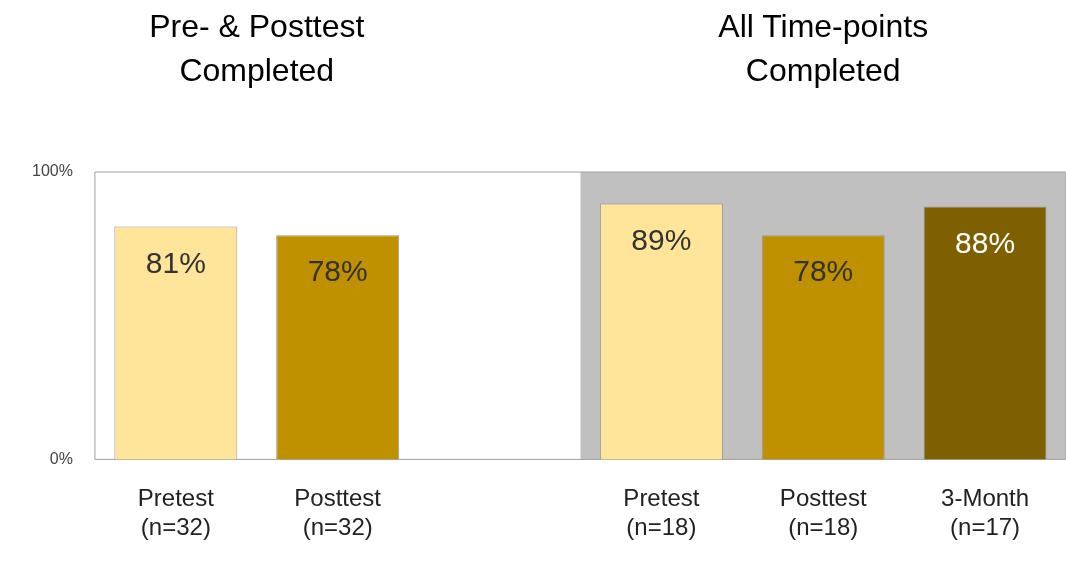 This screenshot has width=1066, height=569. What do you see at coordinates (175, 262) in the screenshot?
I see `data-label: 81%` at bounding box center [175, 262].